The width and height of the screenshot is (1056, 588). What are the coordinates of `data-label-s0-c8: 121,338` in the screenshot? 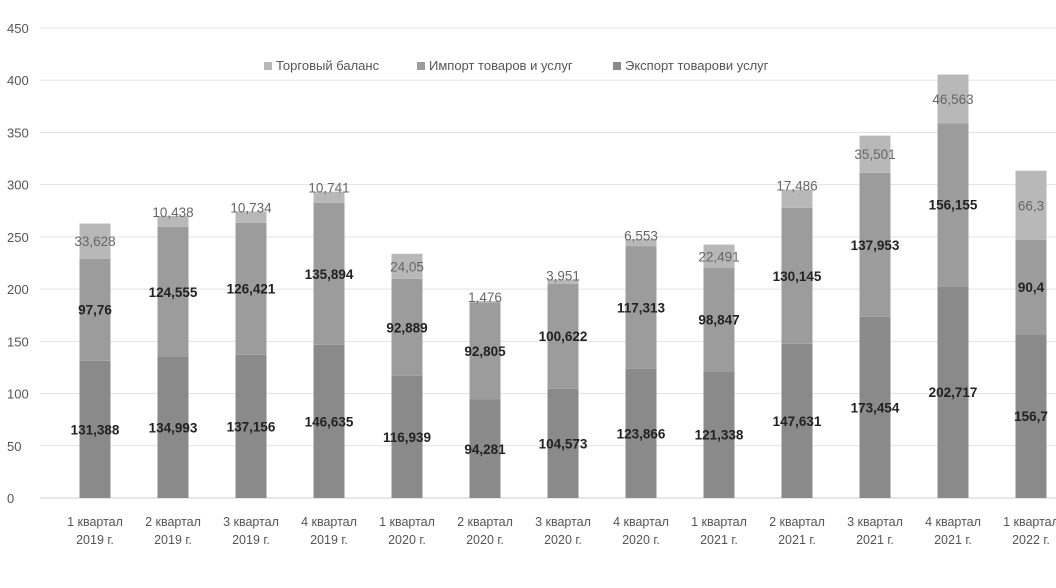 It's located at (719, 435).